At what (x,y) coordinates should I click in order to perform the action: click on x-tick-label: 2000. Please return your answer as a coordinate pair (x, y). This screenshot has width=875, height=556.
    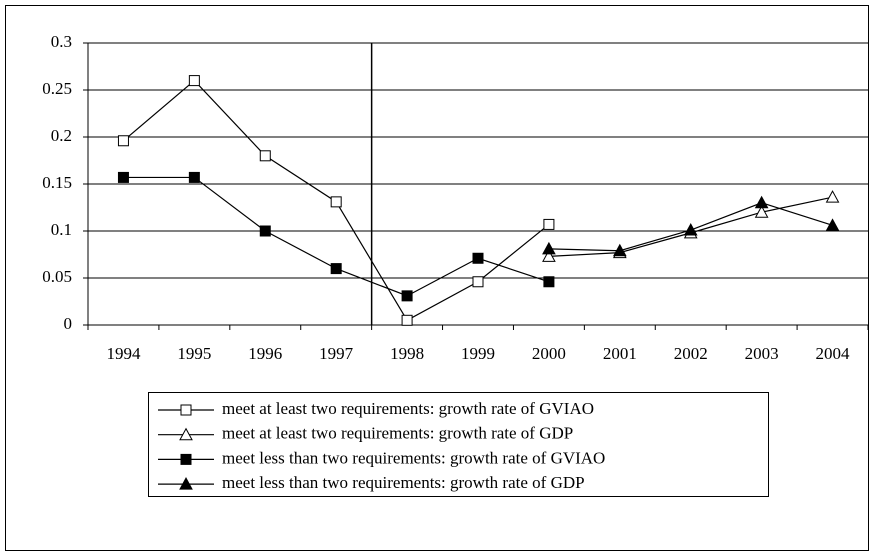
    Looking at the image, I should click on (549, 353).